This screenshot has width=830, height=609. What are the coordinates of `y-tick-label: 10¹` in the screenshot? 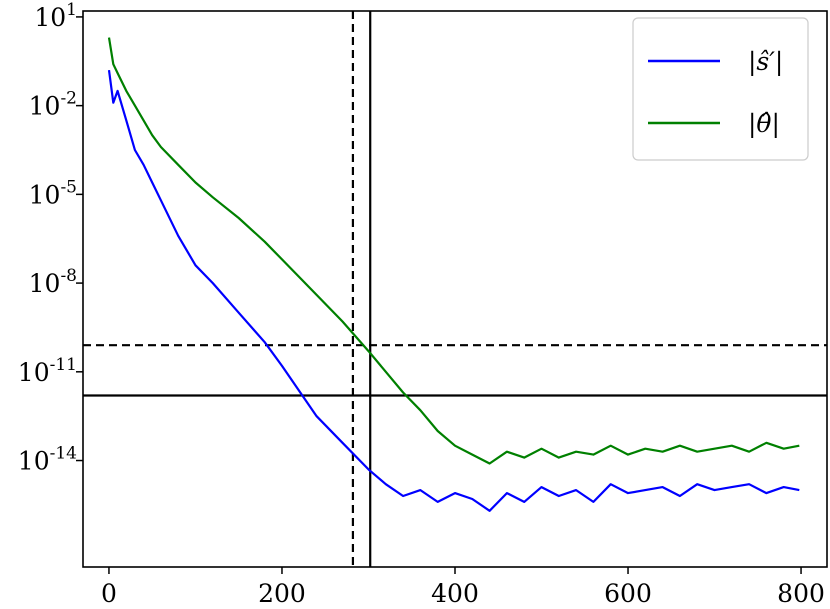 It's located at (55, 16).